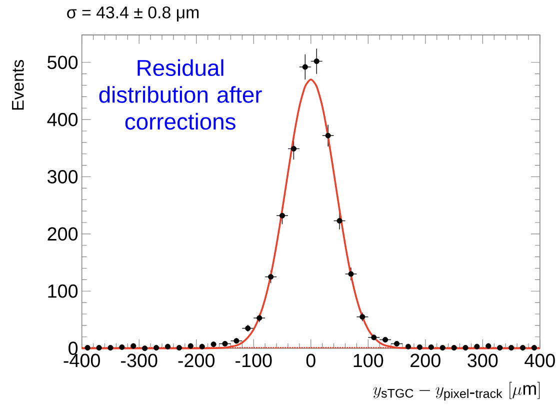 This screenshot has width=559, height=407. Describe the element at coordinates (82, 361) in the screenshot. I see `x-tick-label: -400` at that location.